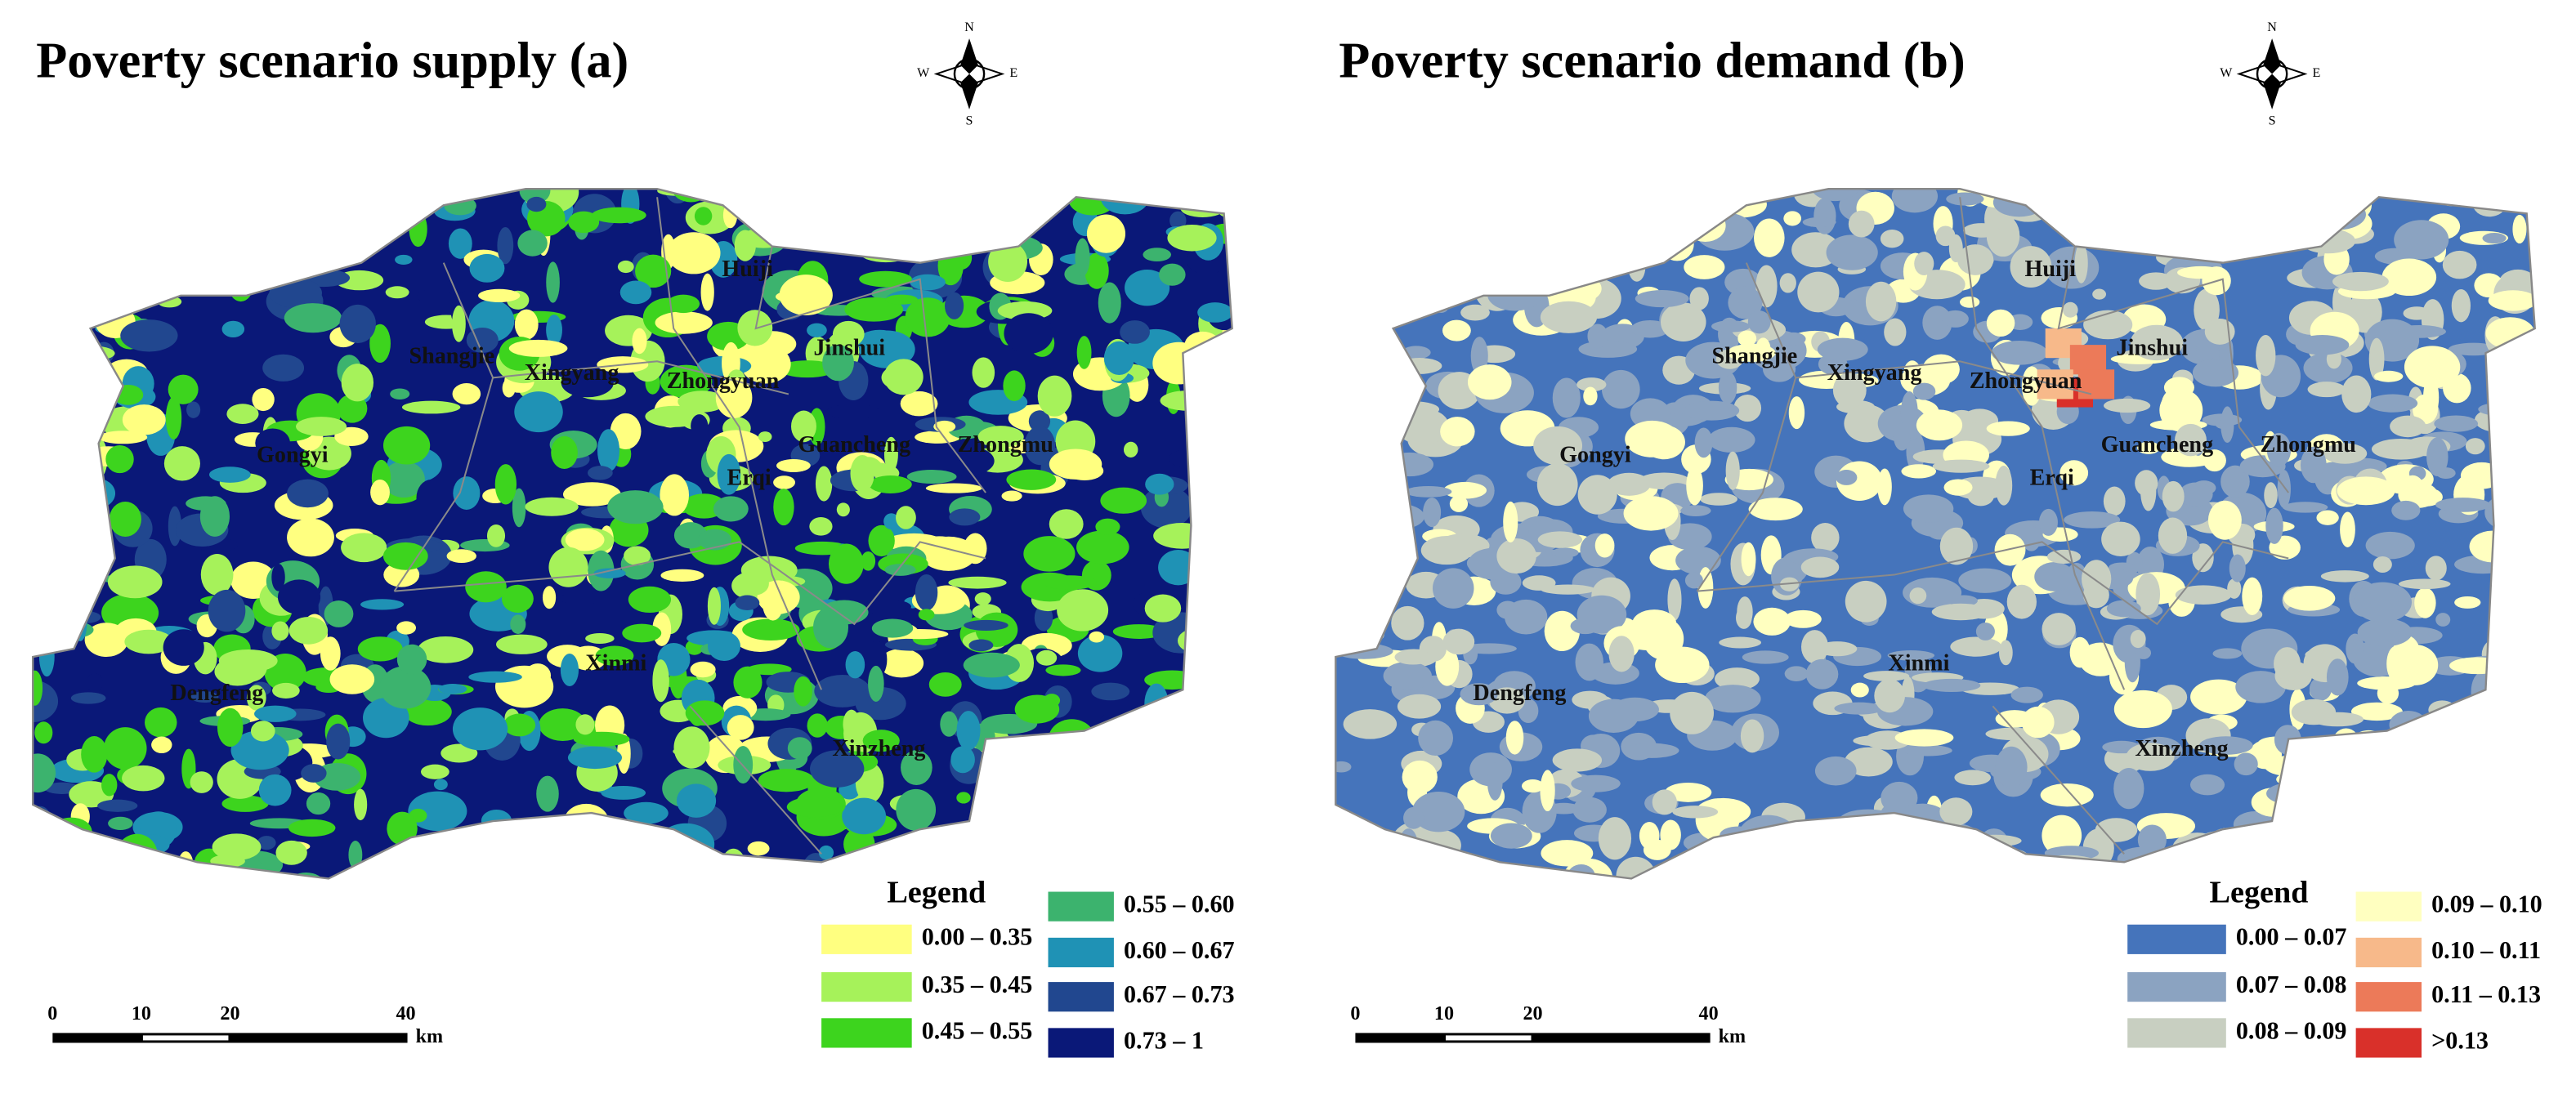 This screenshot has height=1098, width=2576. I want to click on legend-swatch, so click(866, 1033).